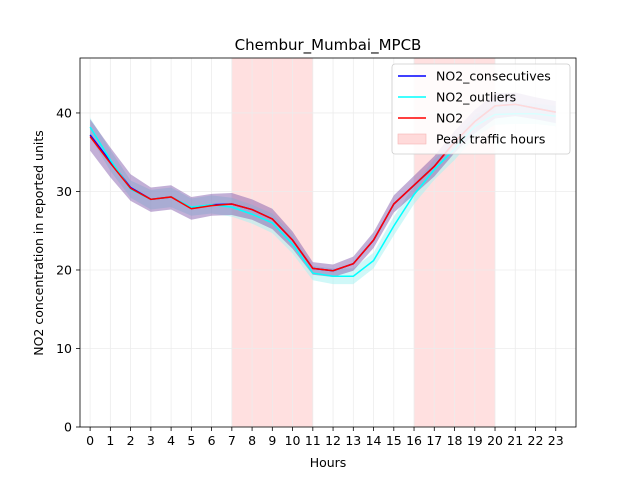 This screenshot has width=640, height=480. I want to click on x-tick-label: 20, so click(495, 440).